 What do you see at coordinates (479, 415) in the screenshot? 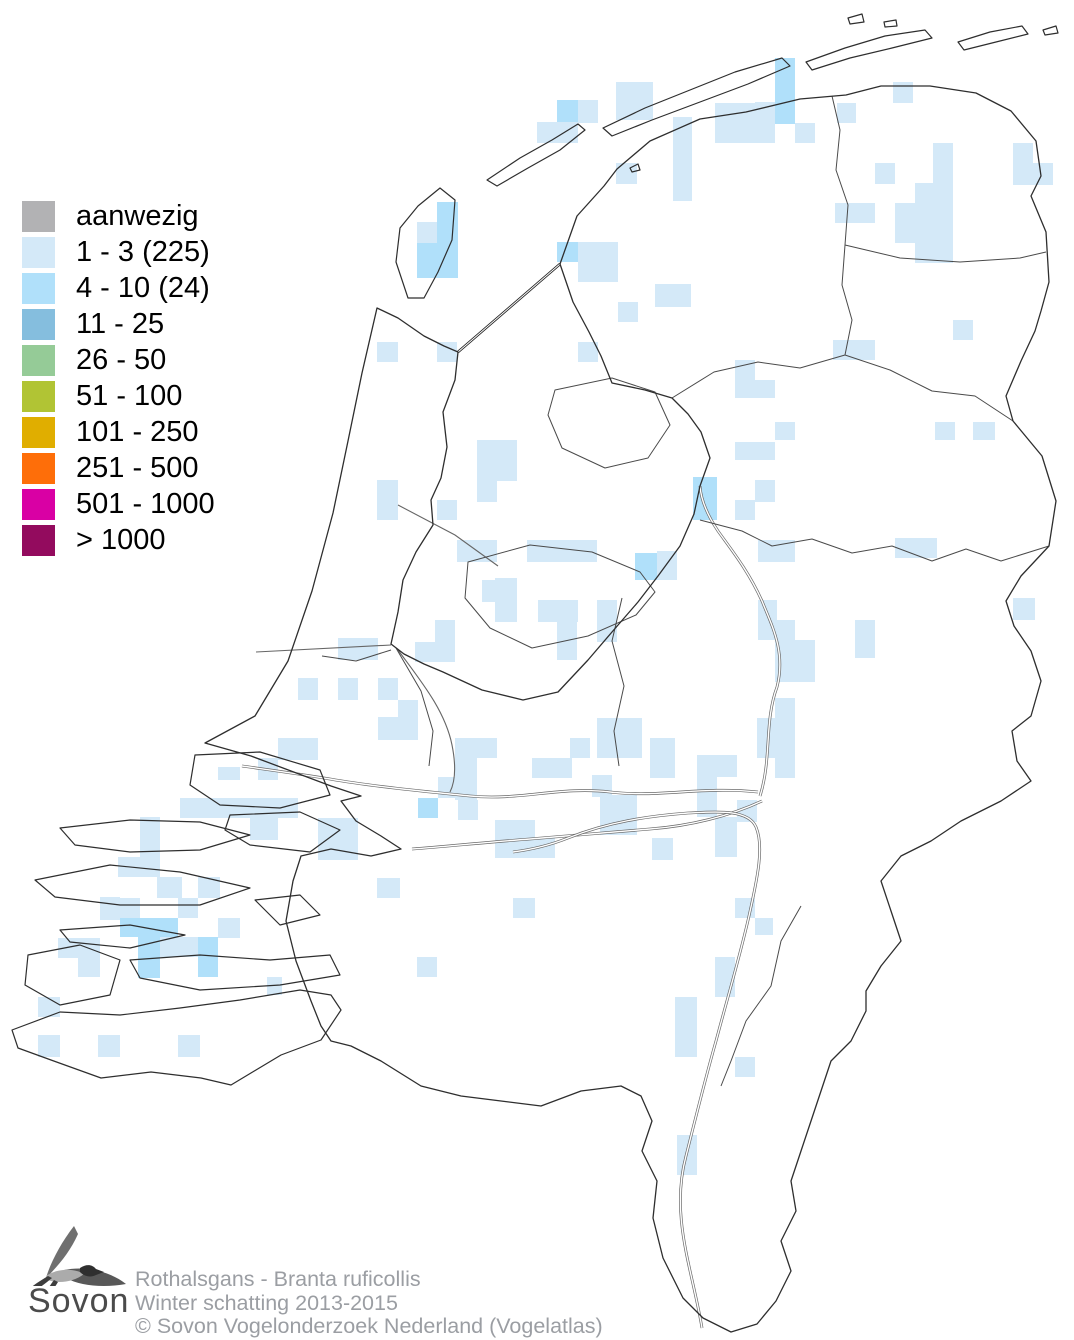
I see `dikes` at bounding box center [479, 415].